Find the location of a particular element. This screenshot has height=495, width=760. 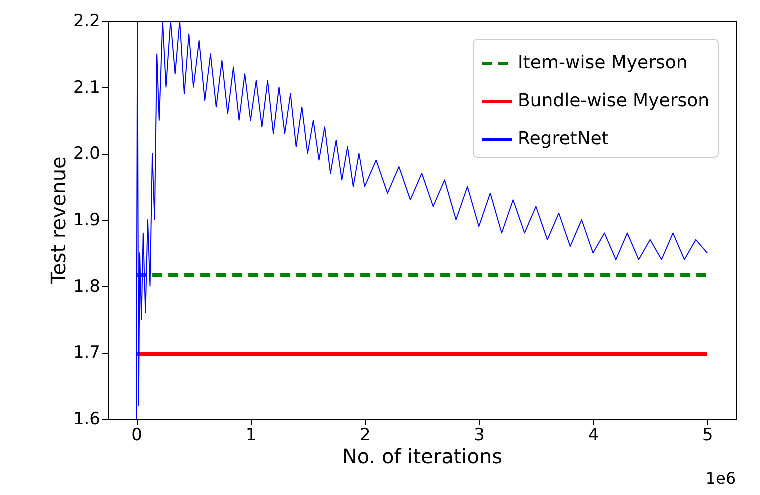

x-tick-label: 5 is located at coordinates (708, 436).